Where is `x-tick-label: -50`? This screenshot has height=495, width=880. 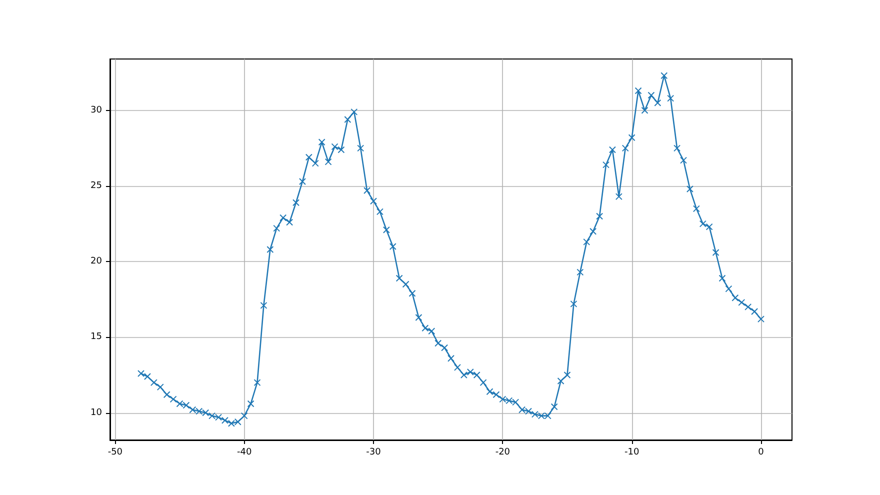 x-tick-label: -50 is located at coordinates (115, 453).